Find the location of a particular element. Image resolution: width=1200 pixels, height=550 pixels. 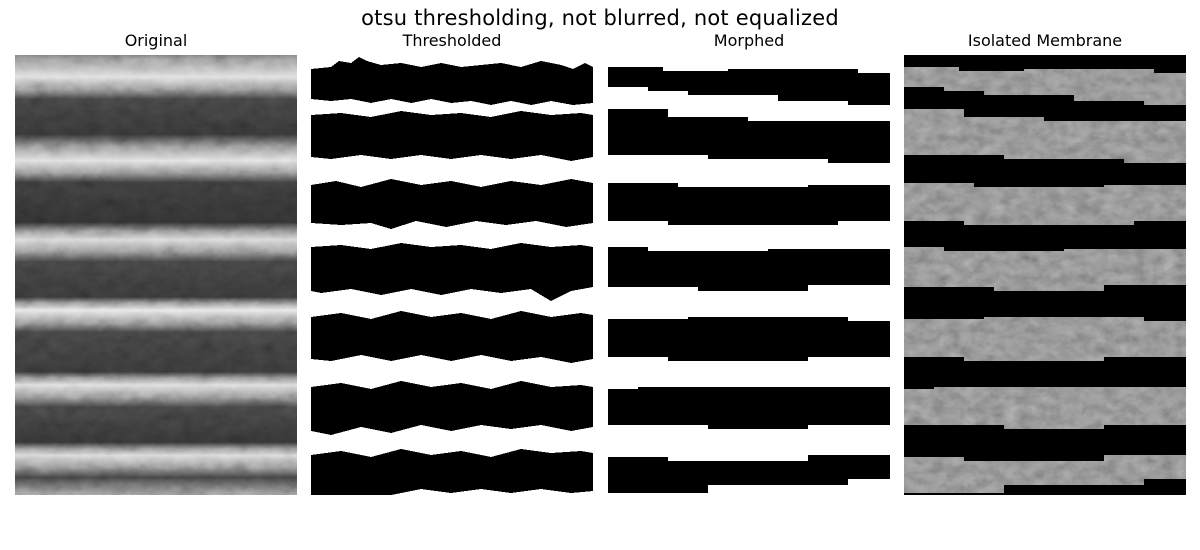

panel-title-original: Original is located at coordinates (156, 40).